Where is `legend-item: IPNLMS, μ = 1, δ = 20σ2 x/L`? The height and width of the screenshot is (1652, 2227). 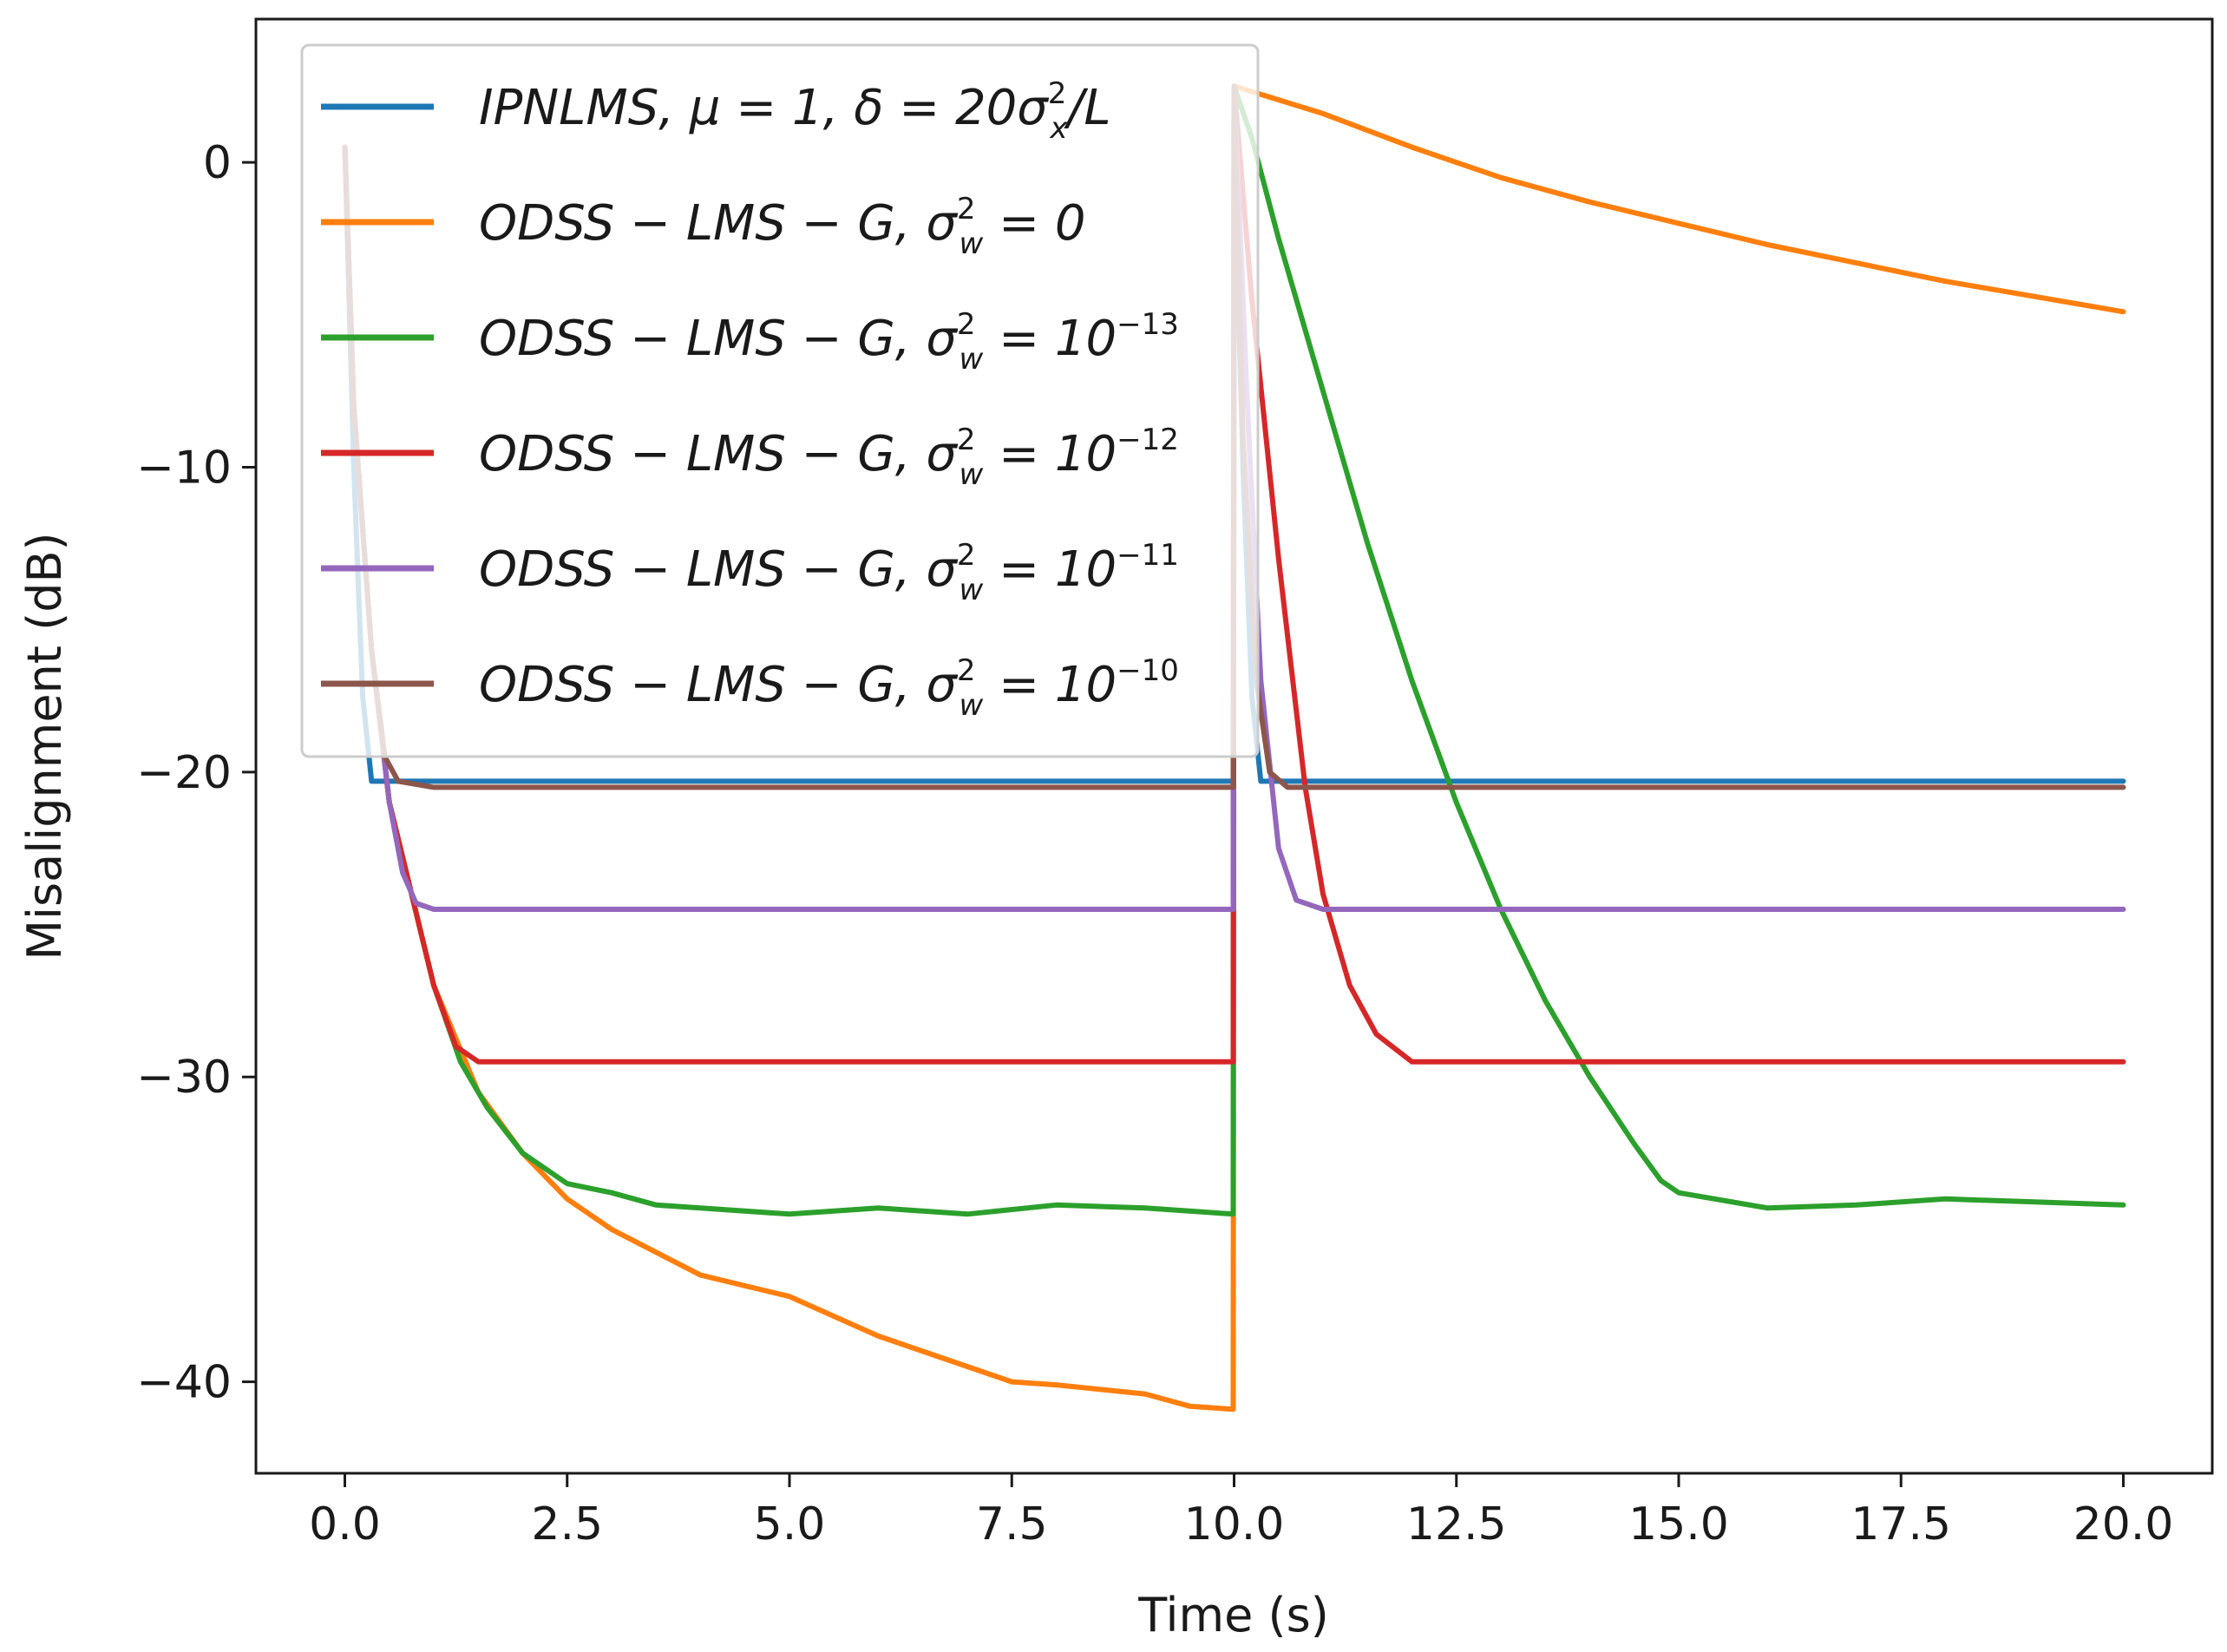 legend-item: IPNLMS, μ = 1, δ = 20σ2 x/L is located at coordinates (716, 111).